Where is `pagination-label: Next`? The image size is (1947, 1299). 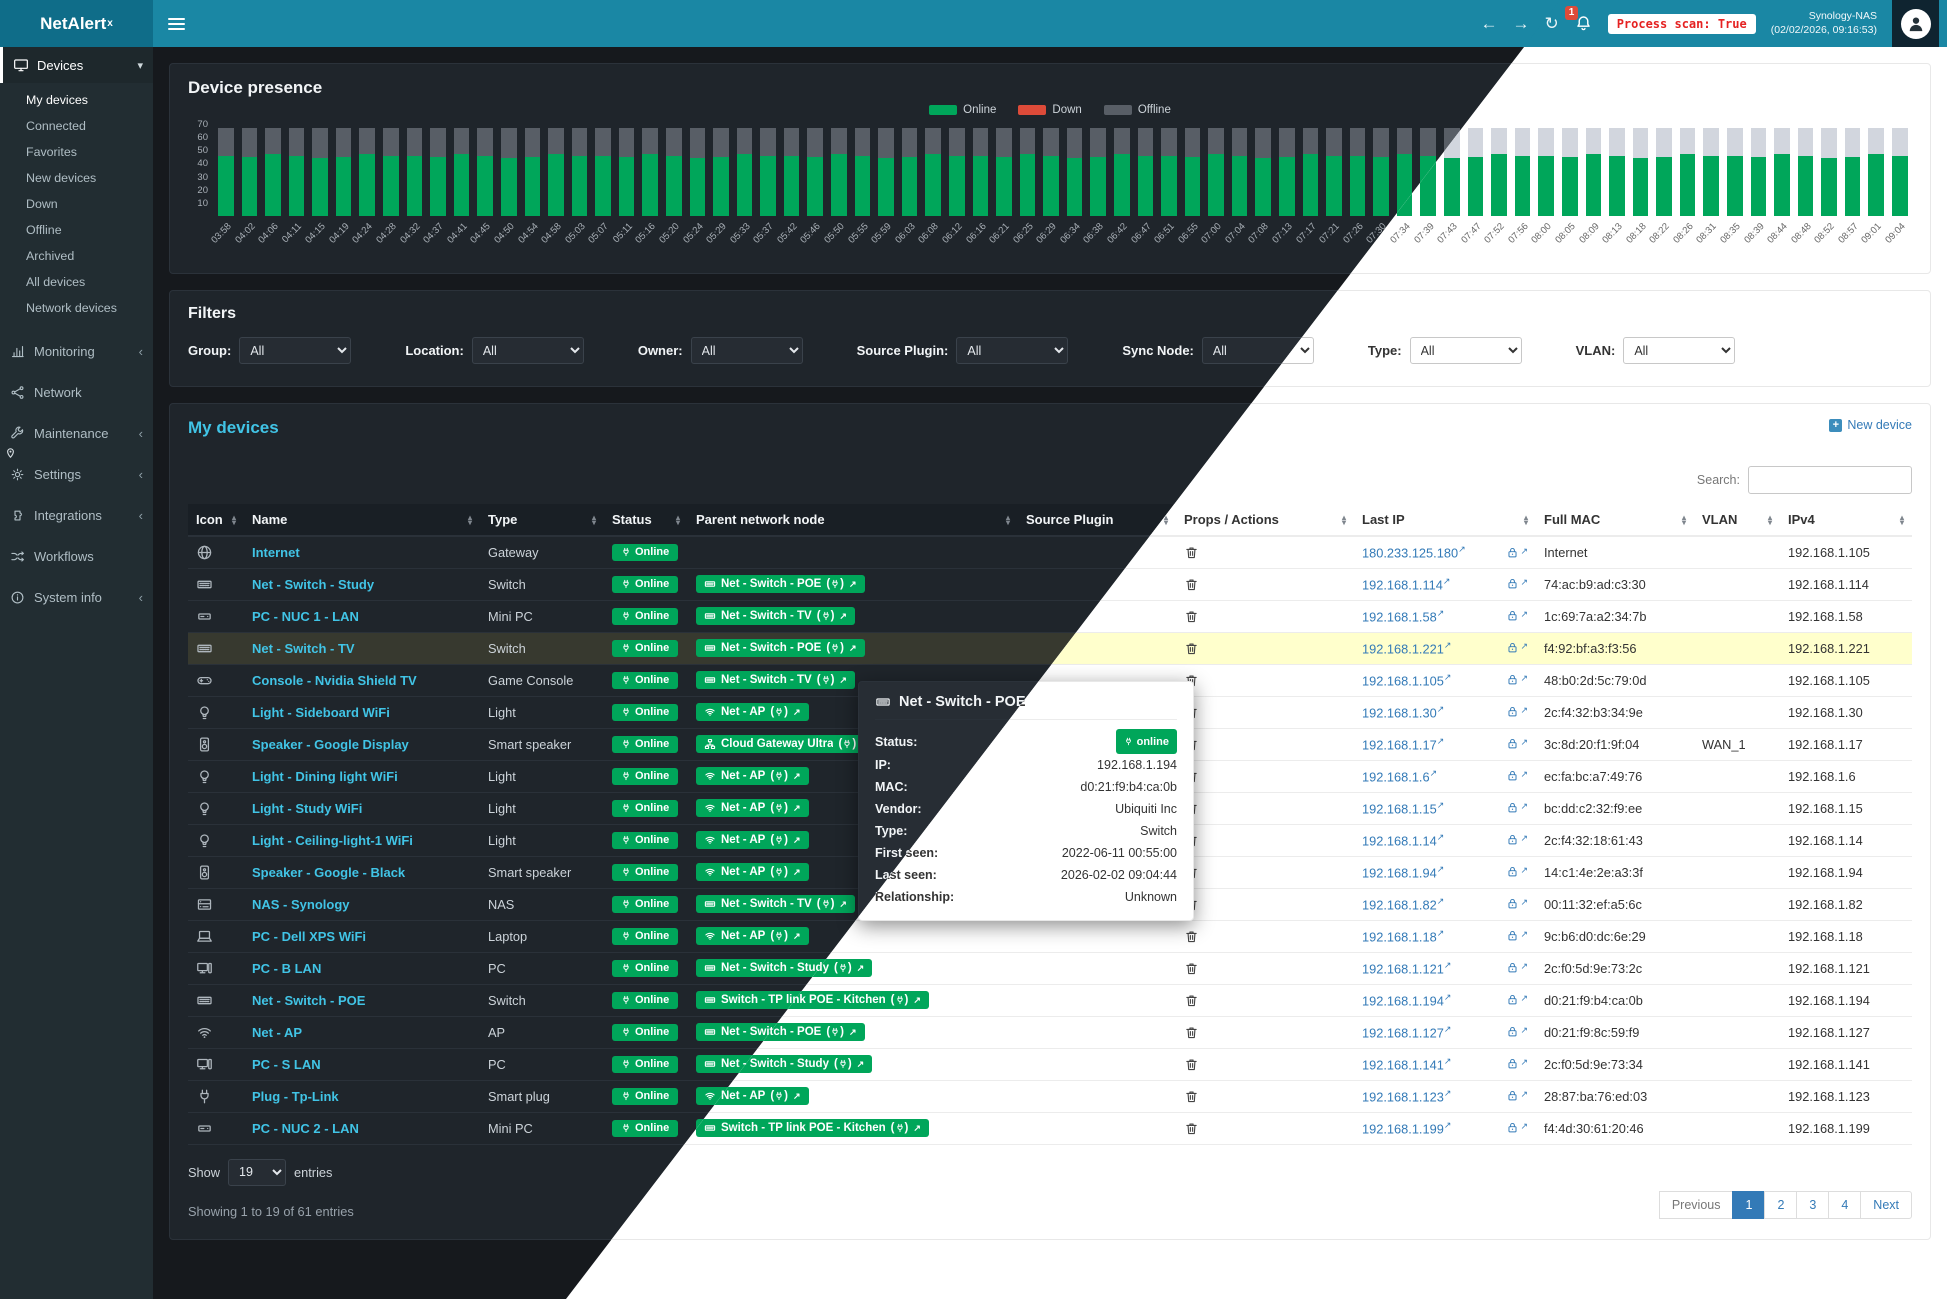 pagination-label: Next is located at coordinates (1886, 1204).